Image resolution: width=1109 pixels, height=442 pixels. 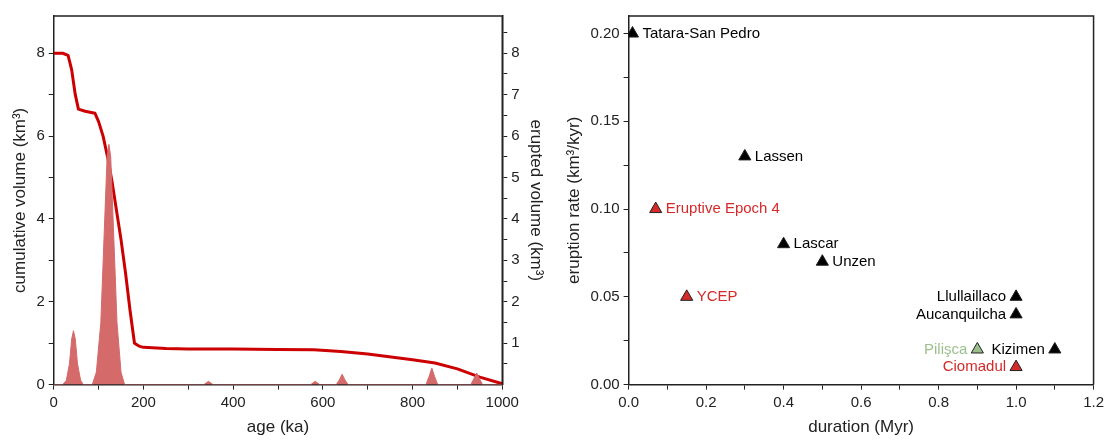 I want to click on x-tick-label: 600, so click(x=323, y=401).